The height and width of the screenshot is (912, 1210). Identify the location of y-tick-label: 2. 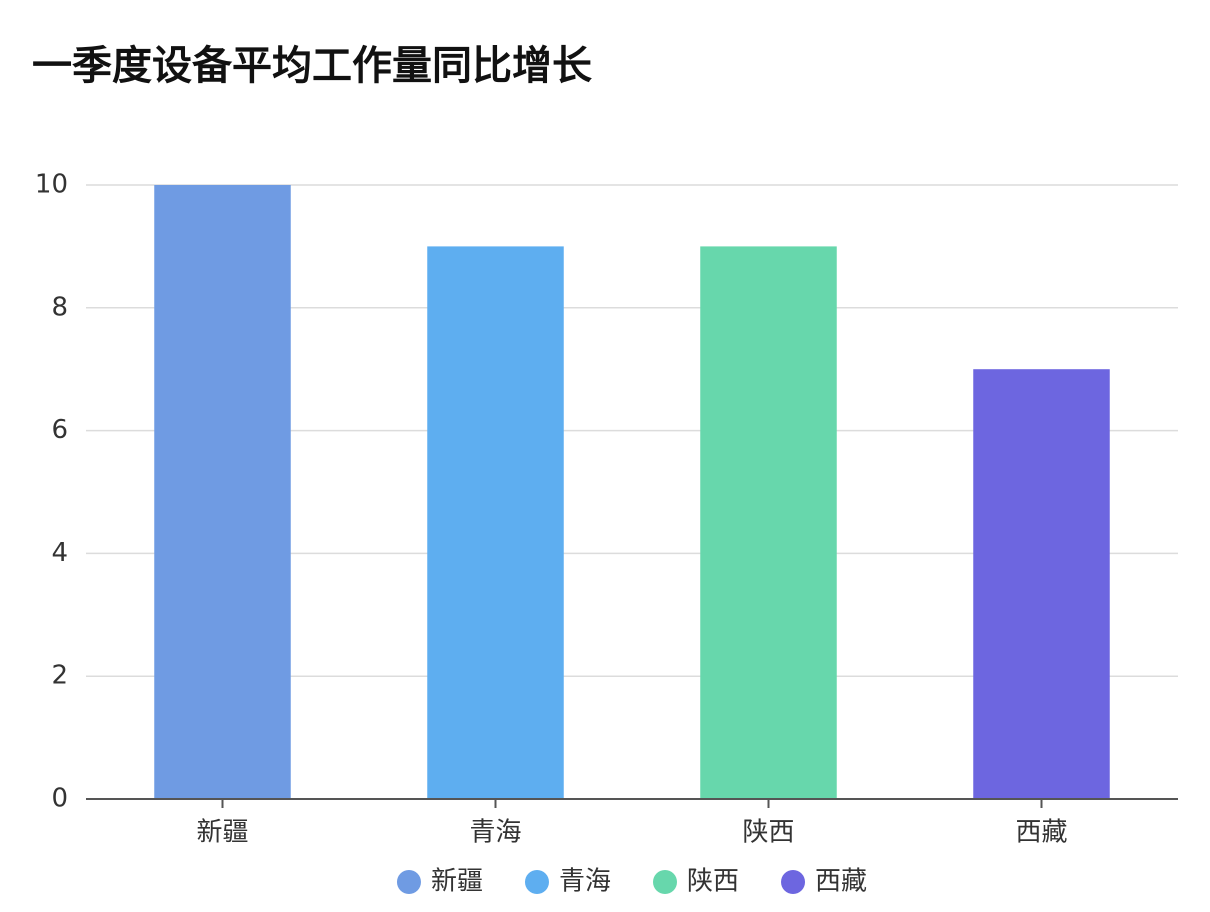
(59, 676).